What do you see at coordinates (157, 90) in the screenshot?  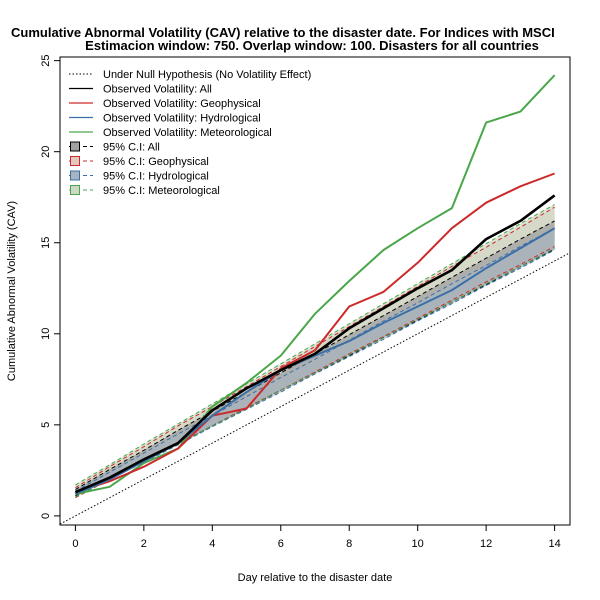 I see `legend-label: Observed Volatility: All` at bounding box center [157, 90].